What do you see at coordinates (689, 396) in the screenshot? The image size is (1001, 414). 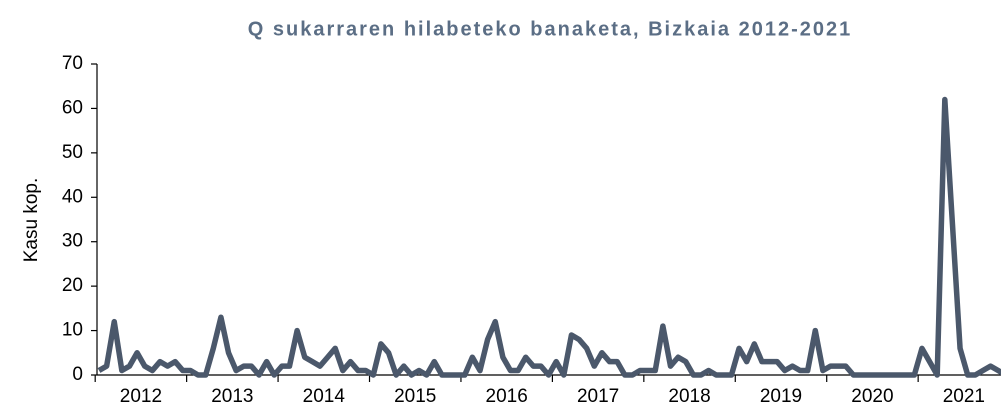 I see `x-tick-label: 2018` at bounding box center [689, 396].